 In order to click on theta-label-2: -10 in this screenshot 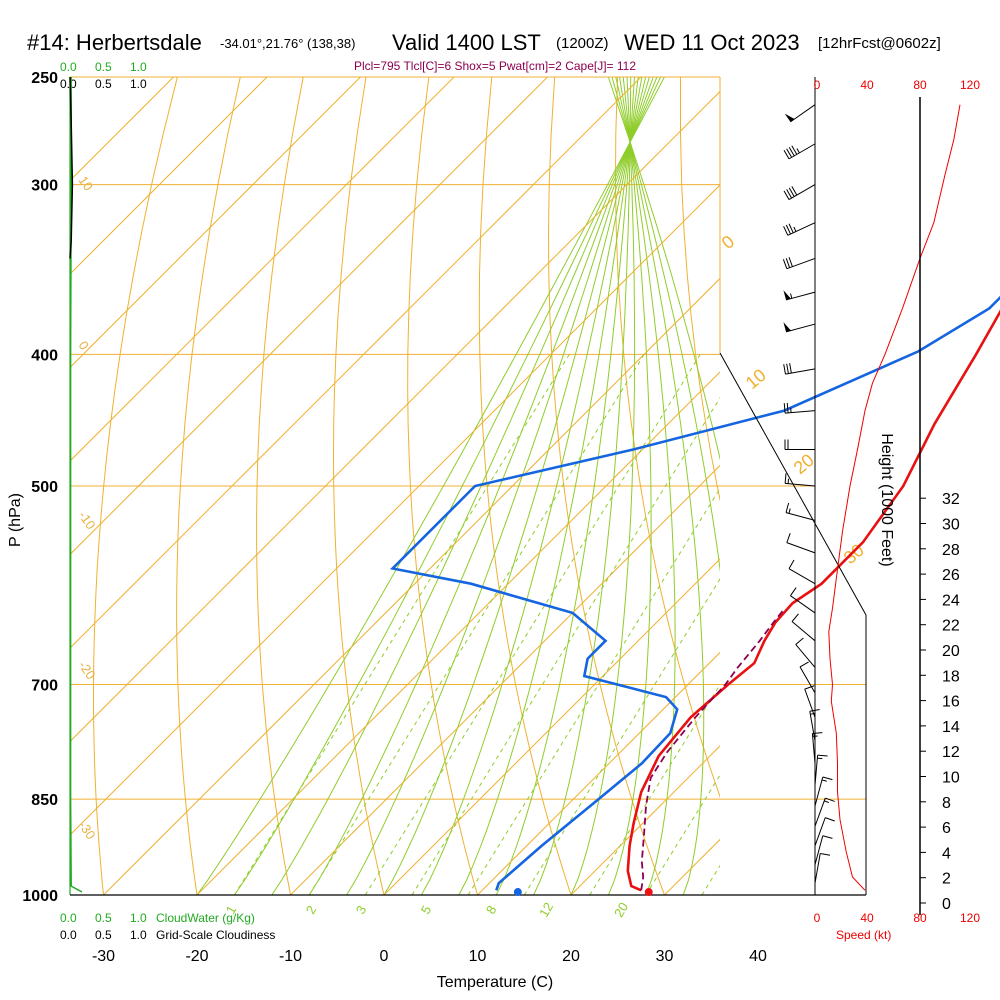, I will do `click(87, 520)`.